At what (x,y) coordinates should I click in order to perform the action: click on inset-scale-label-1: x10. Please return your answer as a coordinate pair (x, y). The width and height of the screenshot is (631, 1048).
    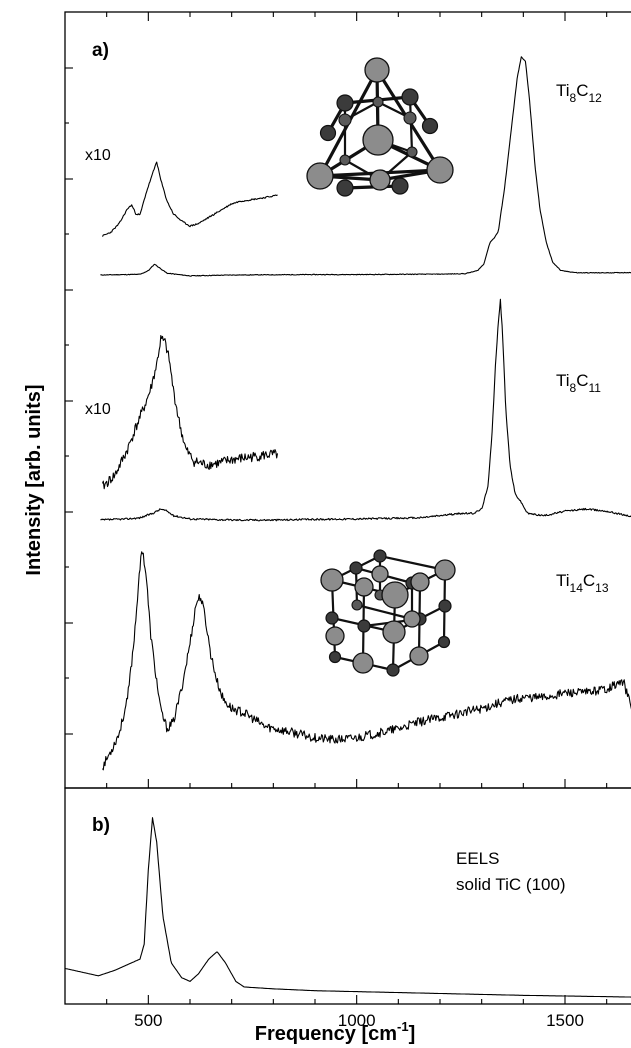
    Looking at the image, I should click on (98, 155).